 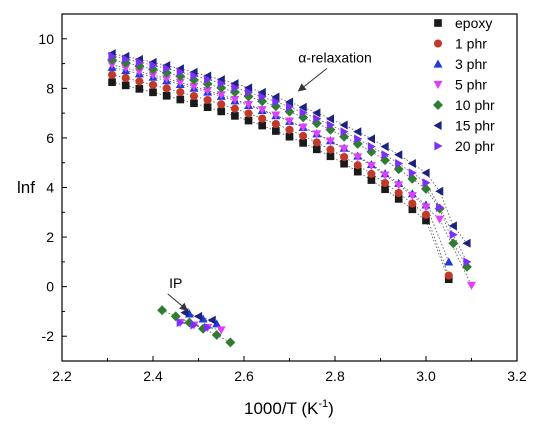 I want to click on y-tick-label: 10, so click(x=46, y=39).